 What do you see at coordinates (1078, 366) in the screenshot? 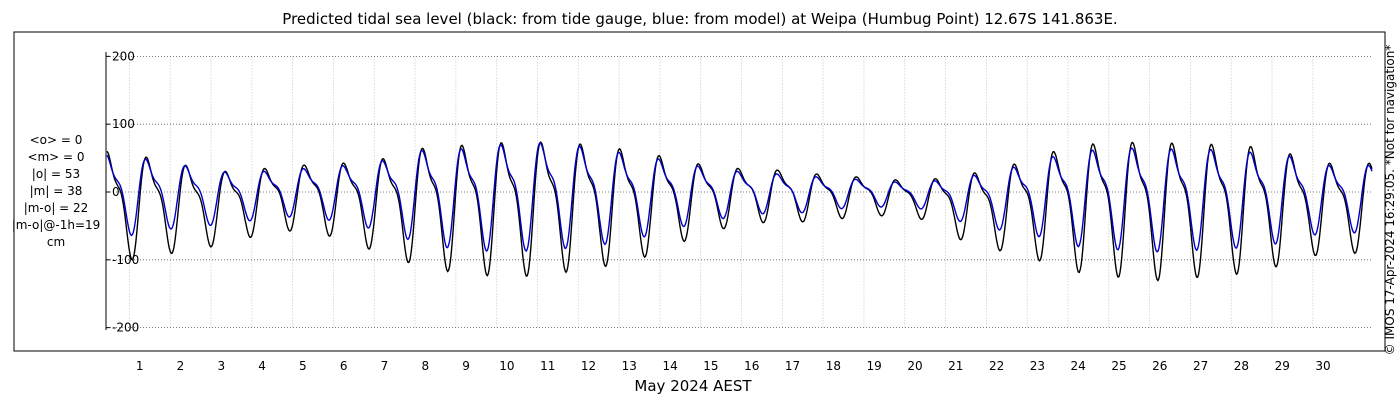
I see `x-tick-label: 24` at bounding box center [1078, 366].